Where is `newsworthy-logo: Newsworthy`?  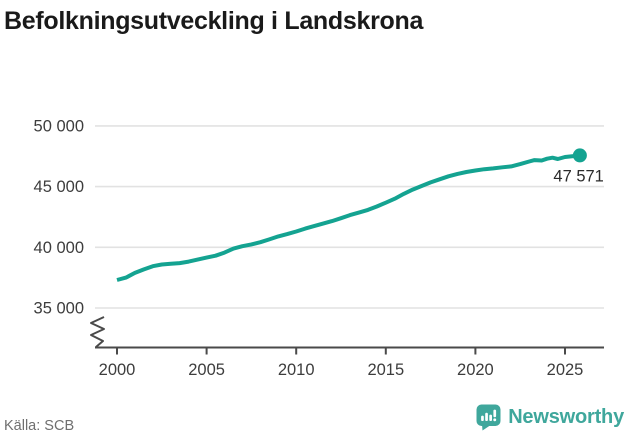
newsworthy-logo: Newsworthy is located at coordinates (550, 417).